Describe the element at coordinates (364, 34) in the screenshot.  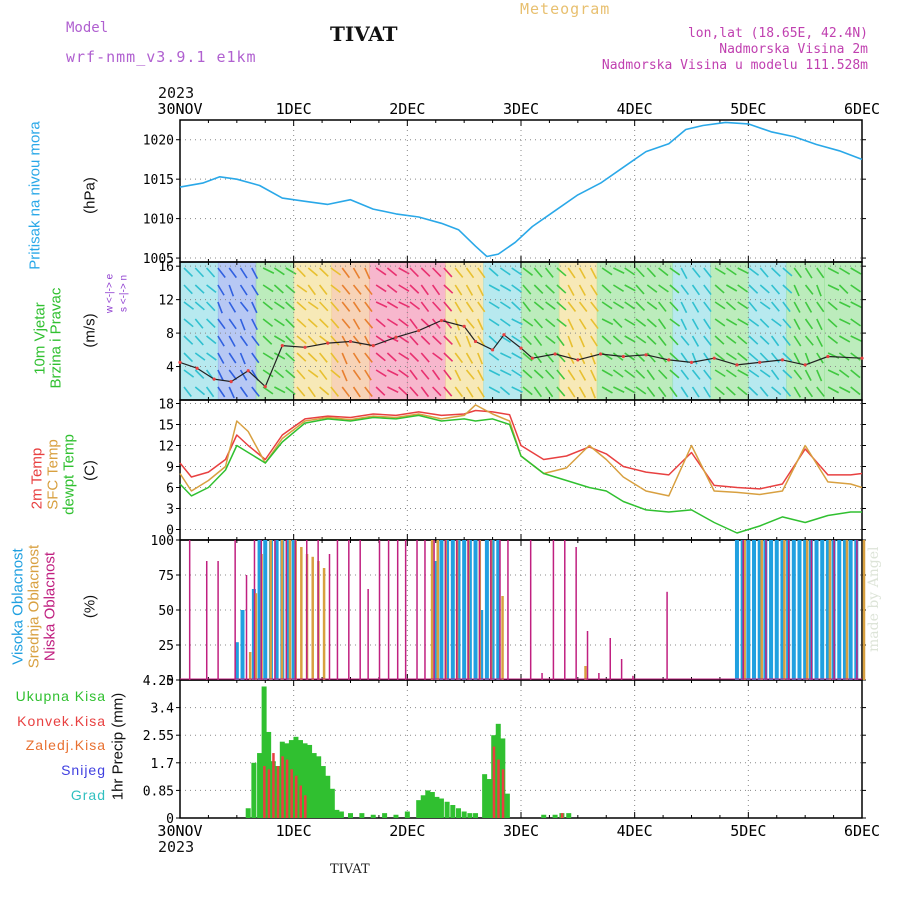
I see `station-title: TIVAT` at that location.